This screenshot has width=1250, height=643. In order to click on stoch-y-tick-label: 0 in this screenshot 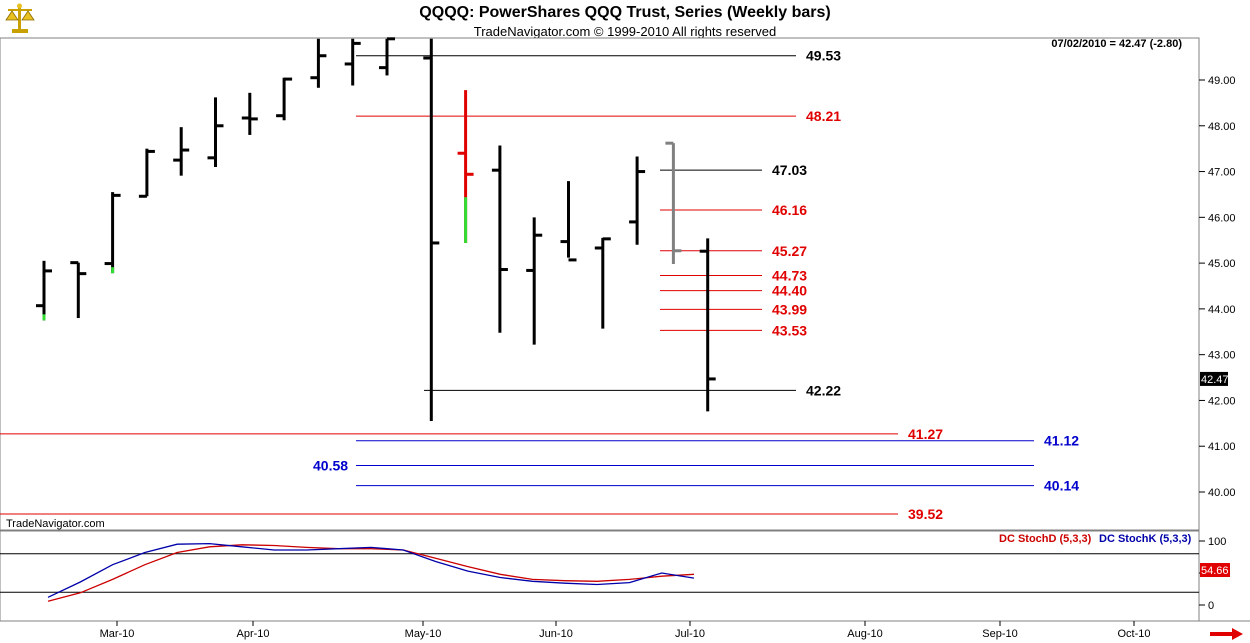, I will do `click(1211, 606)`.